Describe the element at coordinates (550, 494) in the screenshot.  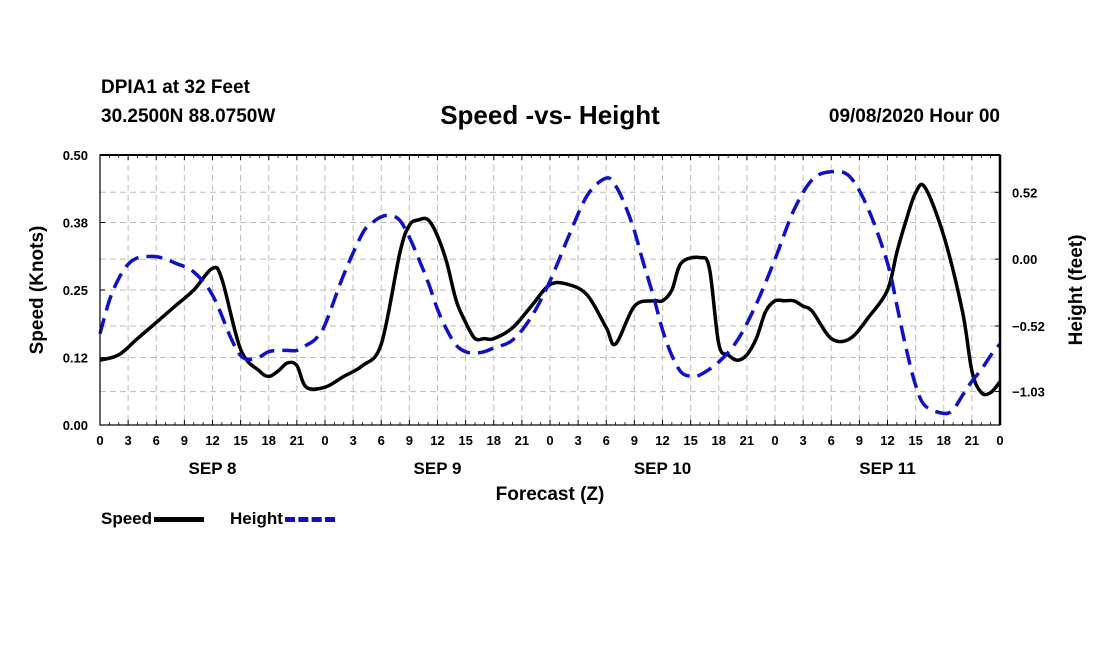
I see `x-axis-label: Forecast (Z)` at that location.